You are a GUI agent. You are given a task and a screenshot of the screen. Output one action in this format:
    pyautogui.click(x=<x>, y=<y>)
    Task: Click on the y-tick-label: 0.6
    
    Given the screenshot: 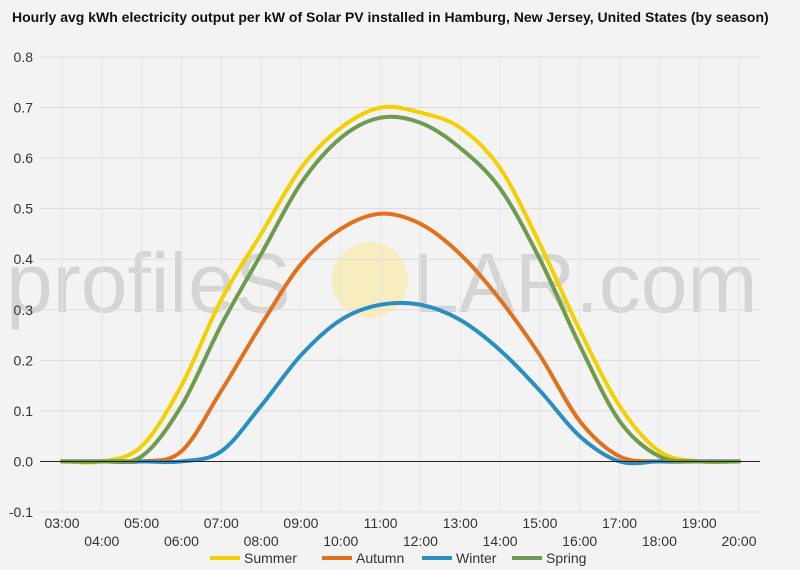 What is the action you would take?
    pyautogui.click(x=24, y=158)
    